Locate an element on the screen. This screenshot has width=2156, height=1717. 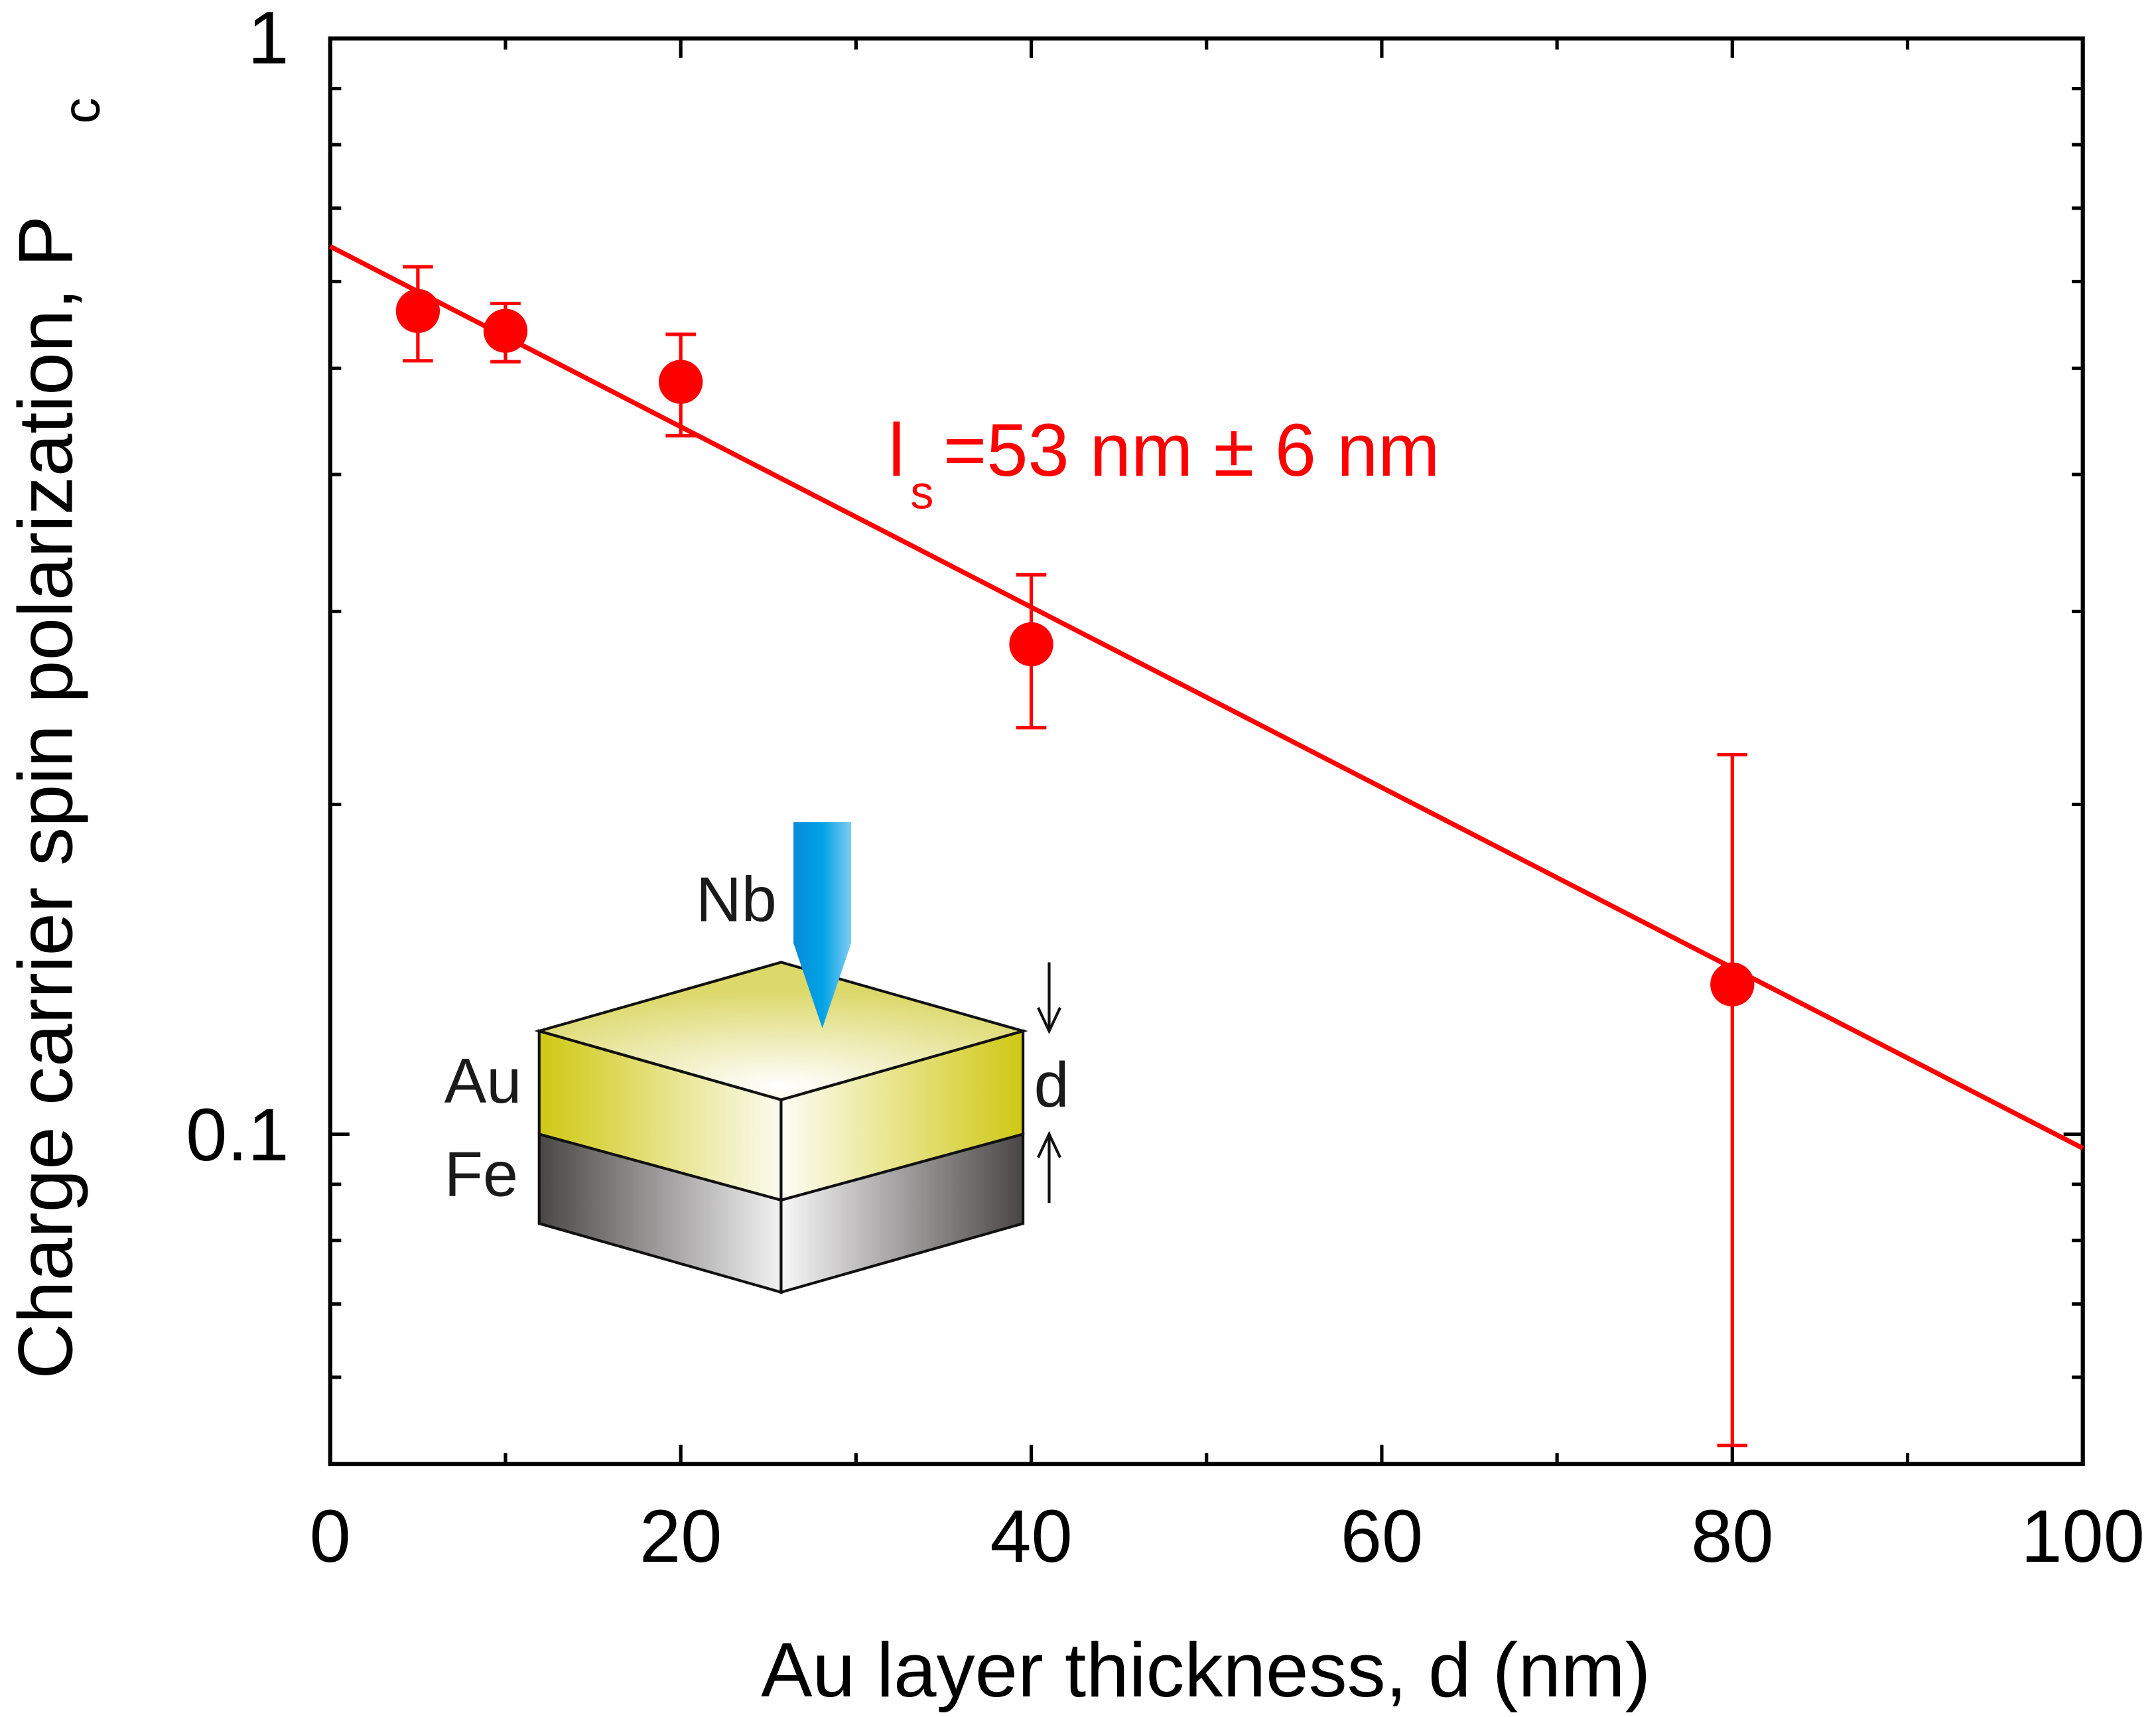
inset-label-nb: Nb is located at coordinates (736, 899).